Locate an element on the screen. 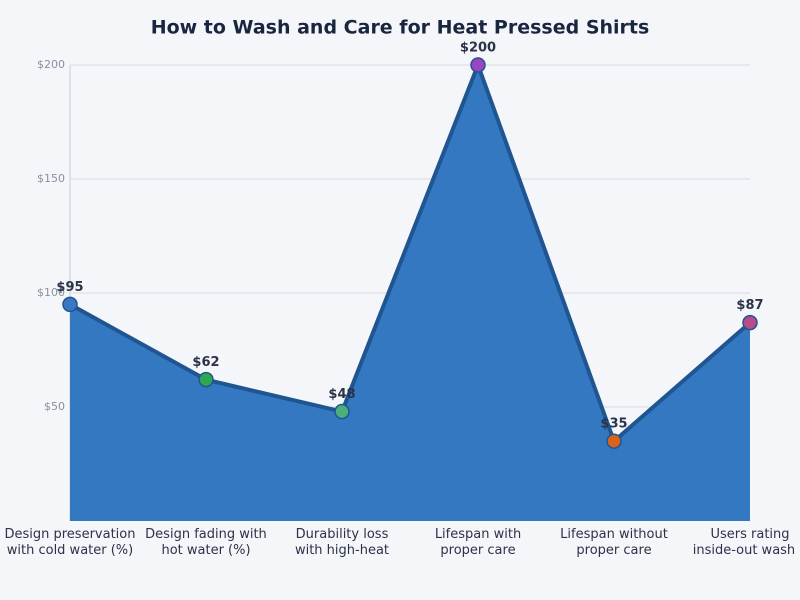  value-label: $62 is located at coordinates (205, 362).